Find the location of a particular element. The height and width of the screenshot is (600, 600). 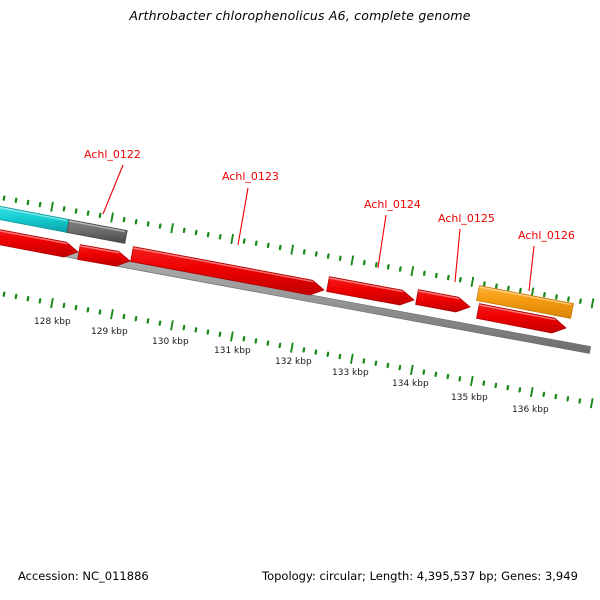

feature-gray-bar is located at coordinates (97, 231).